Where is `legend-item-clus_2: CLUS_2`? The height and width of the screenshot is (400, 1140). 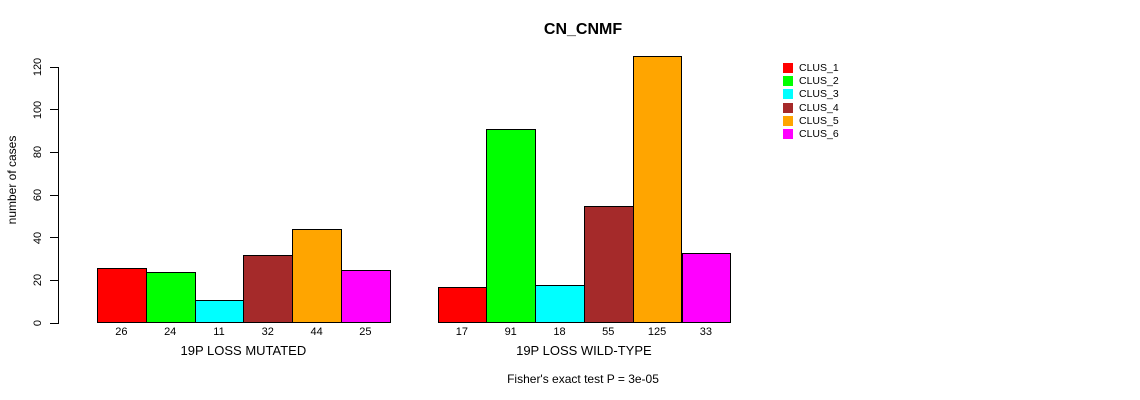
legend-item-clus_2: CLUS_2 is located at coordinates (811, 80).